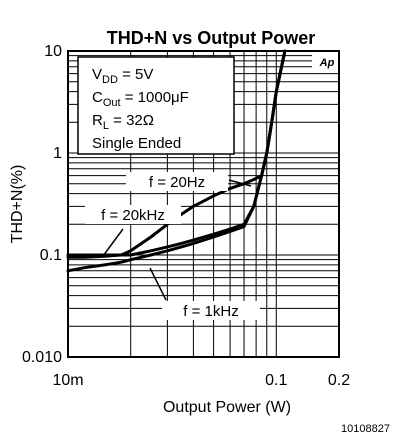  I want to click on condition-vdd: VDD = 5V, so click(122, 76).